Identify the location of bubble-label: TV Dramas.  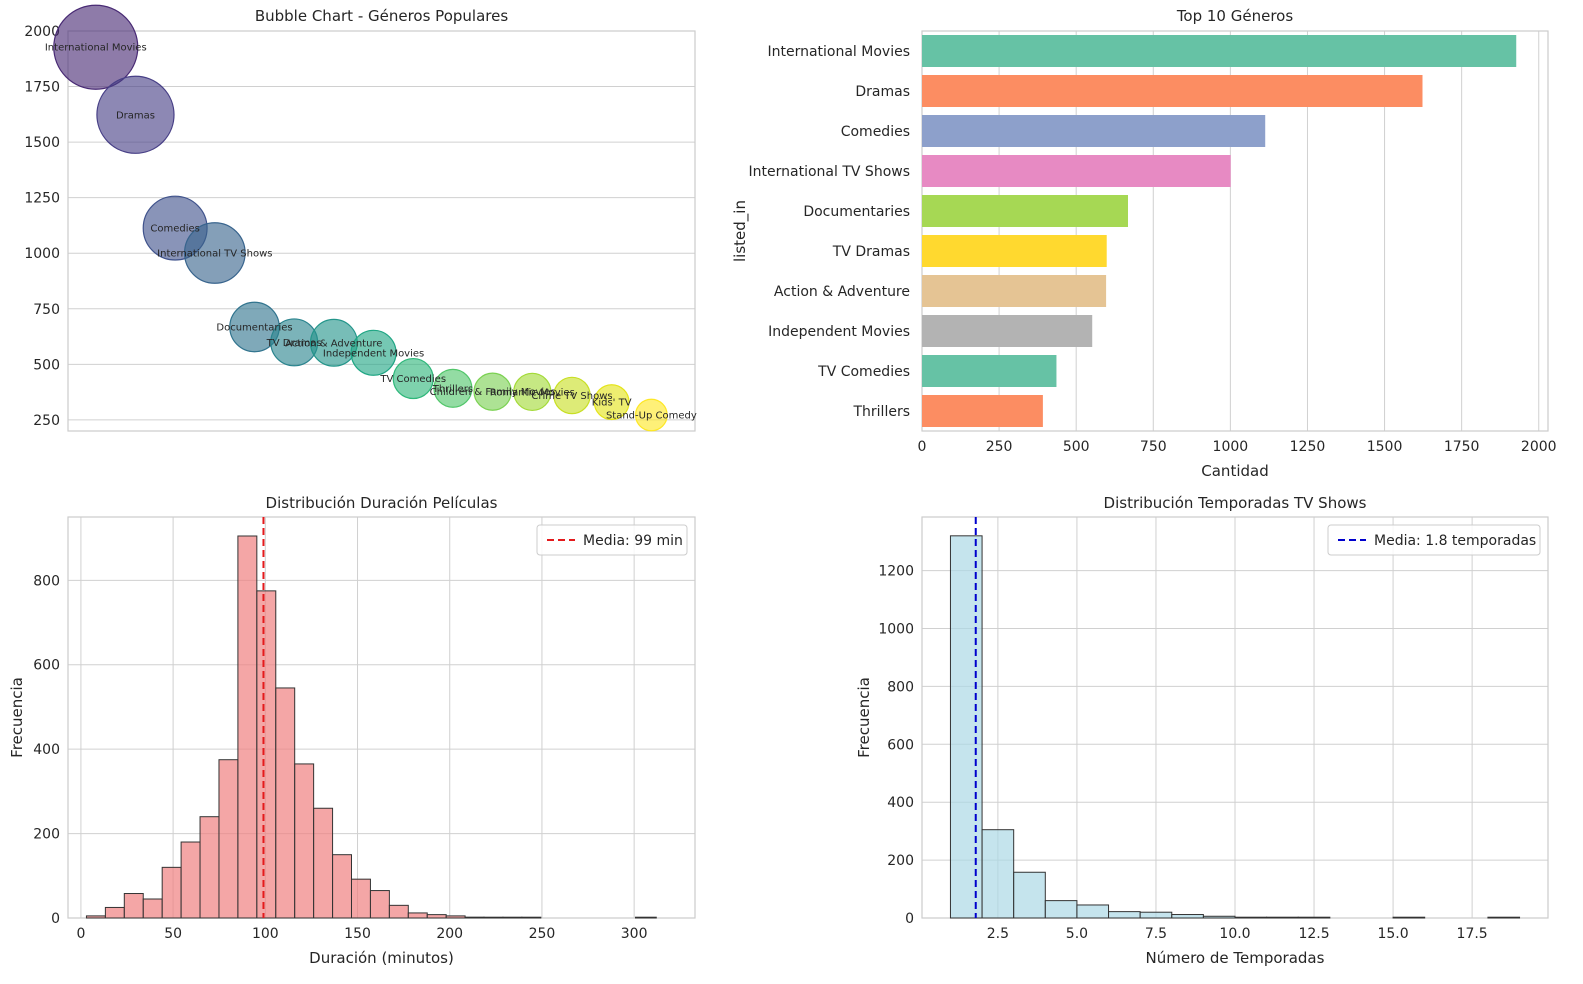
(294, 343).